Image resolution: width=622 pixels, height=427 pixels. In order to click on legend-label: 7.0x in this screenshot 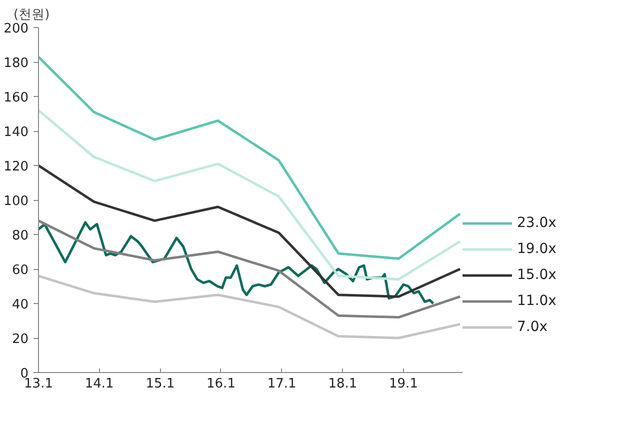, I will do `click(532, 327)`.